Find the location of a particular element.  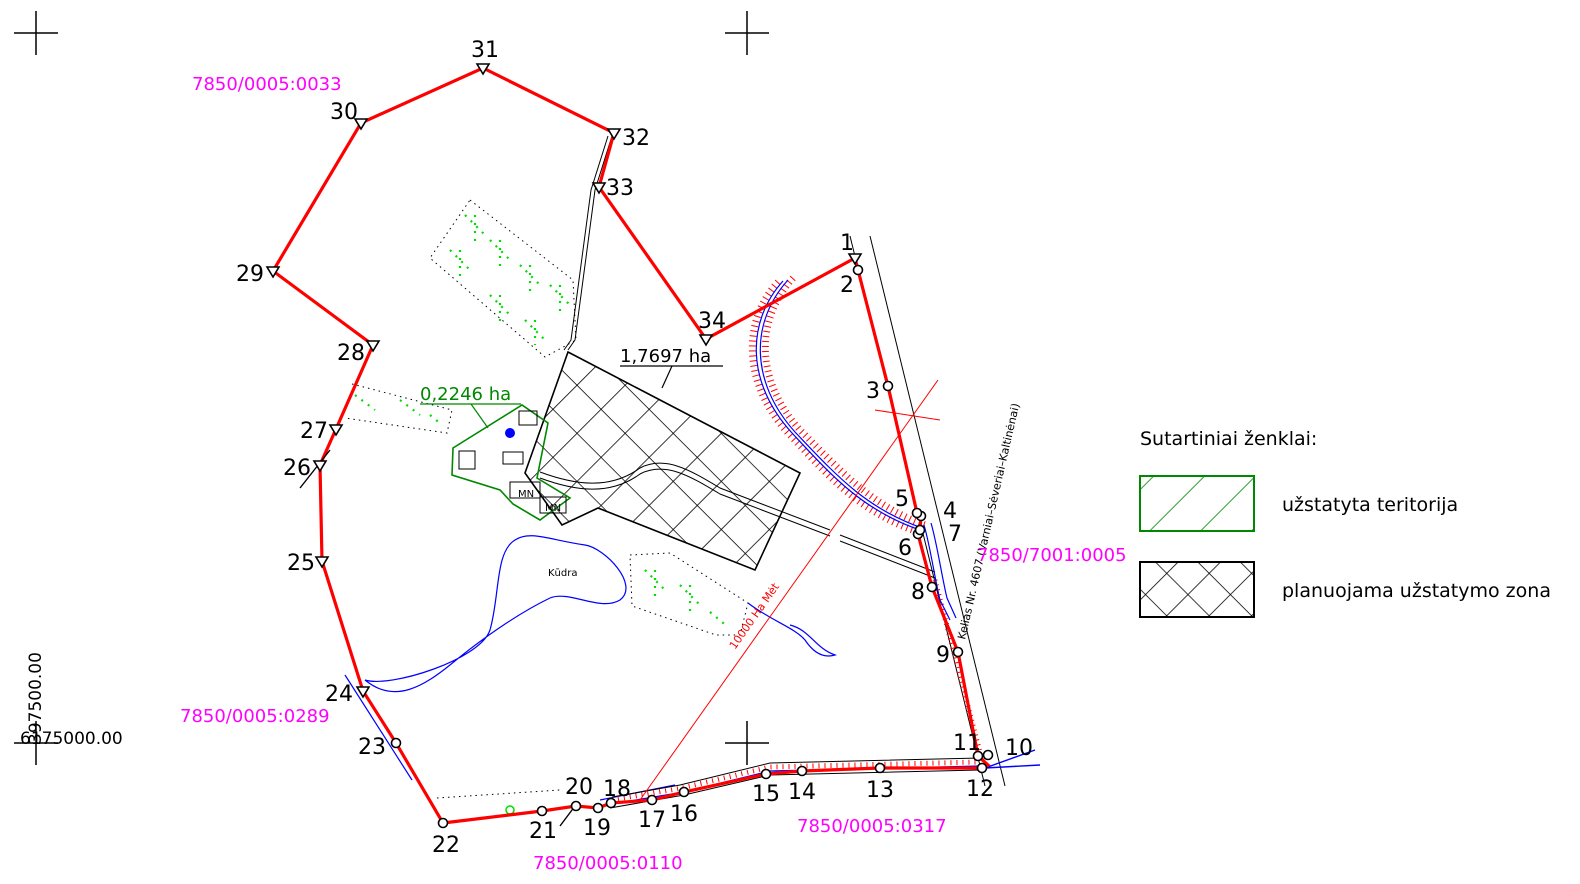

legend-swatch-planned is located at coordinates (1197, 589).